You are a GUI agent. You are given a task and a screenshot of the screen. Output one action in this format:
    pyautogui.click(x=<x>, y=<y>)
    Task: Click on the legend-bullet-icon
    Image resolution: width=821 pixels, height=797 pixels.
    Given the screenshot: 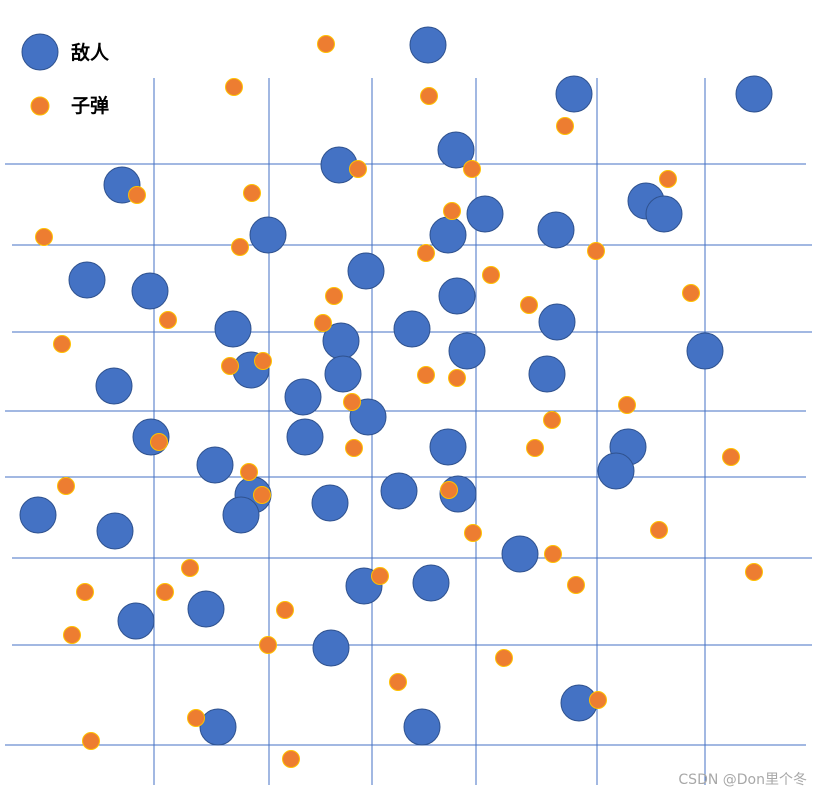 What is the action you would take?
    pyautogui.click(x=40, y=106)
    